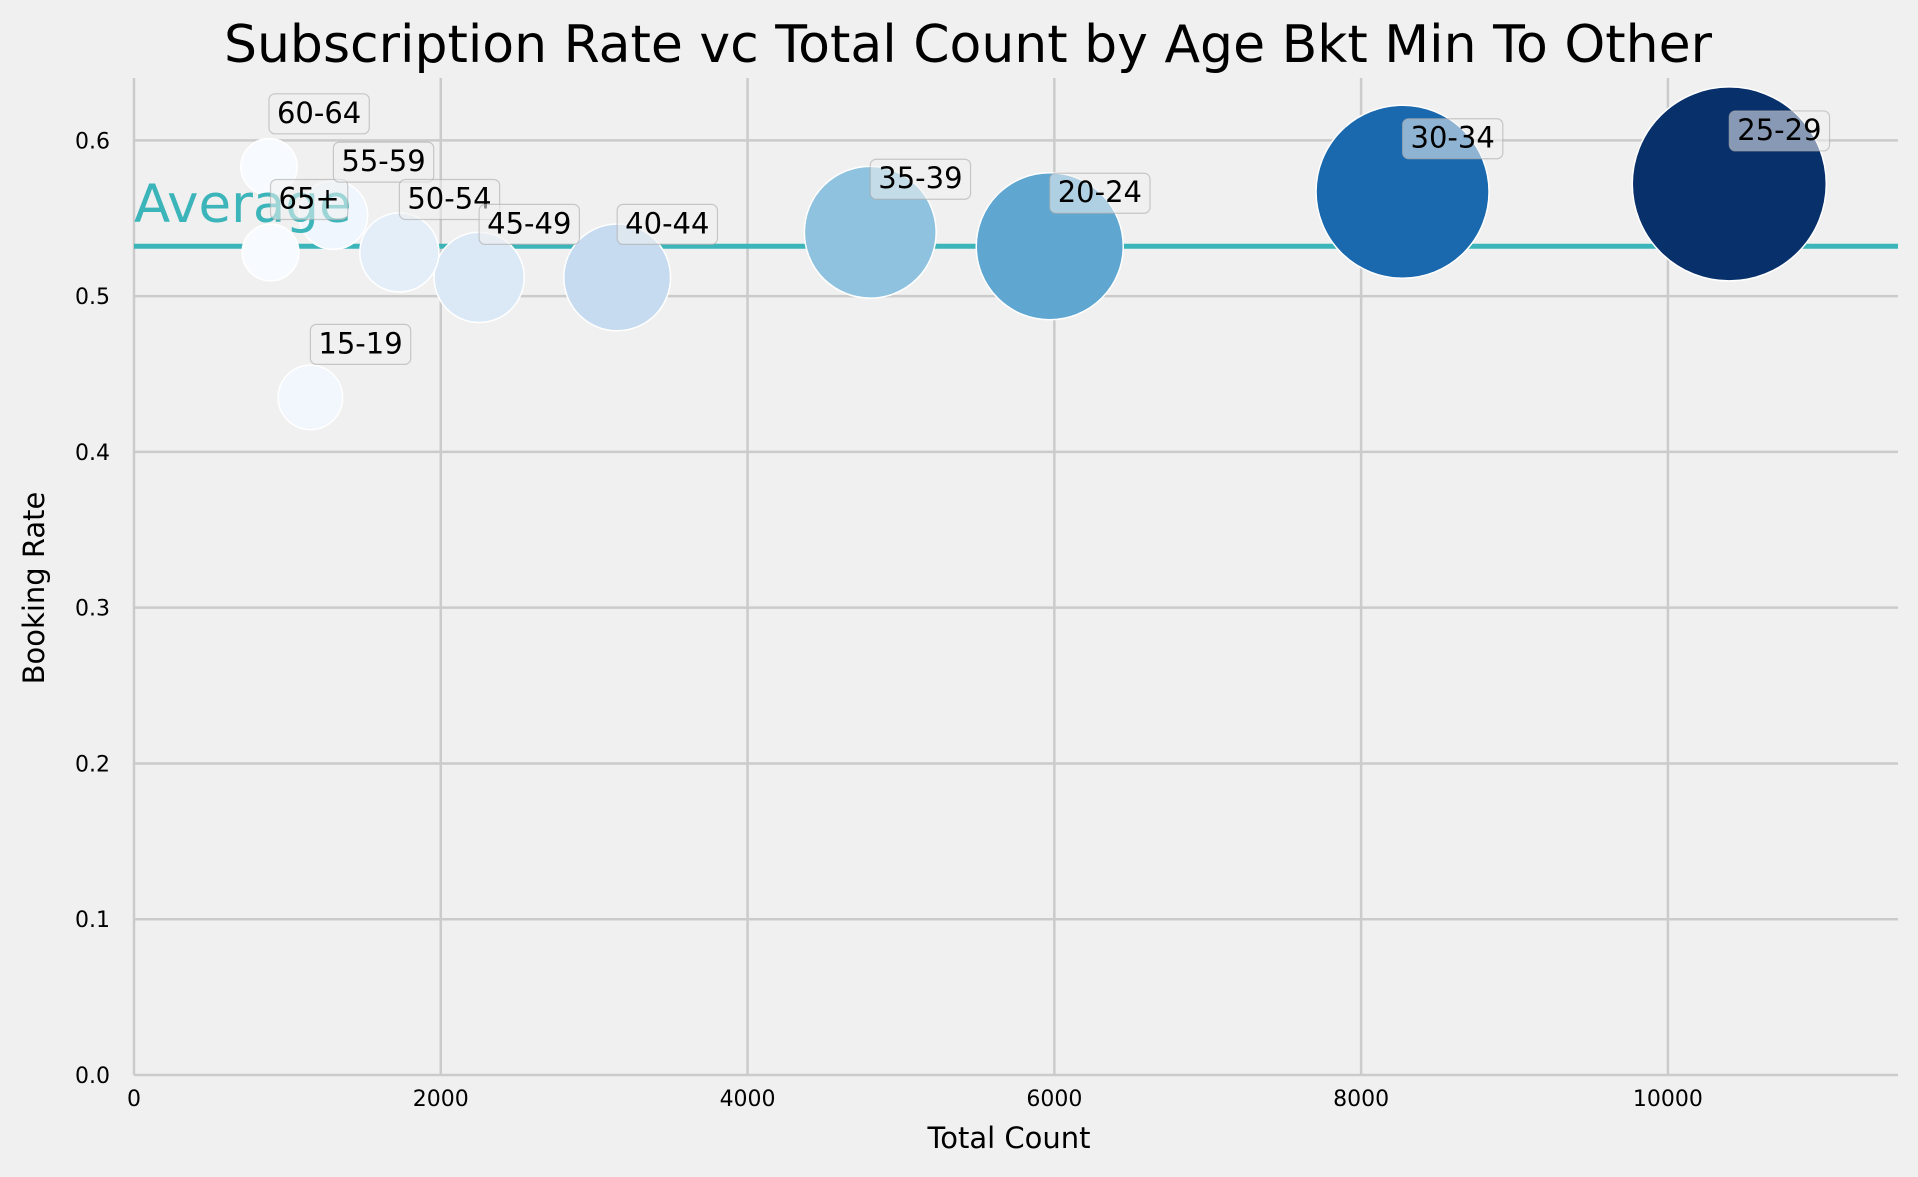 The width and height of the screenshot is (1918, 1177). I want to click on label-text: 50-54, so click(449, 198).